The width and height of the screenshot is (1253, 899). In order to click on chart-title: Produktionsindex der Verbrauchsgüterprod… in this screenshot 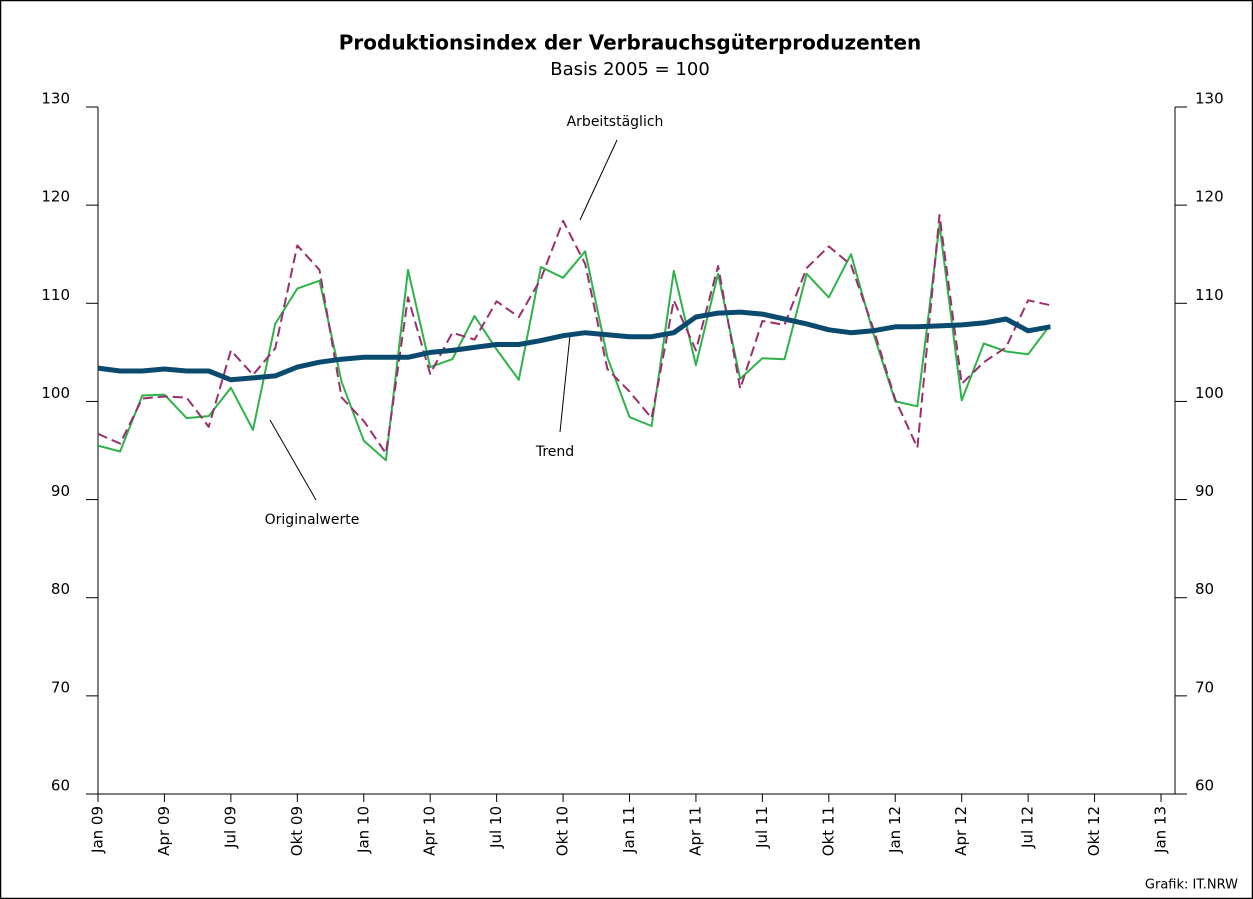, I will do `click(630, 43)`.